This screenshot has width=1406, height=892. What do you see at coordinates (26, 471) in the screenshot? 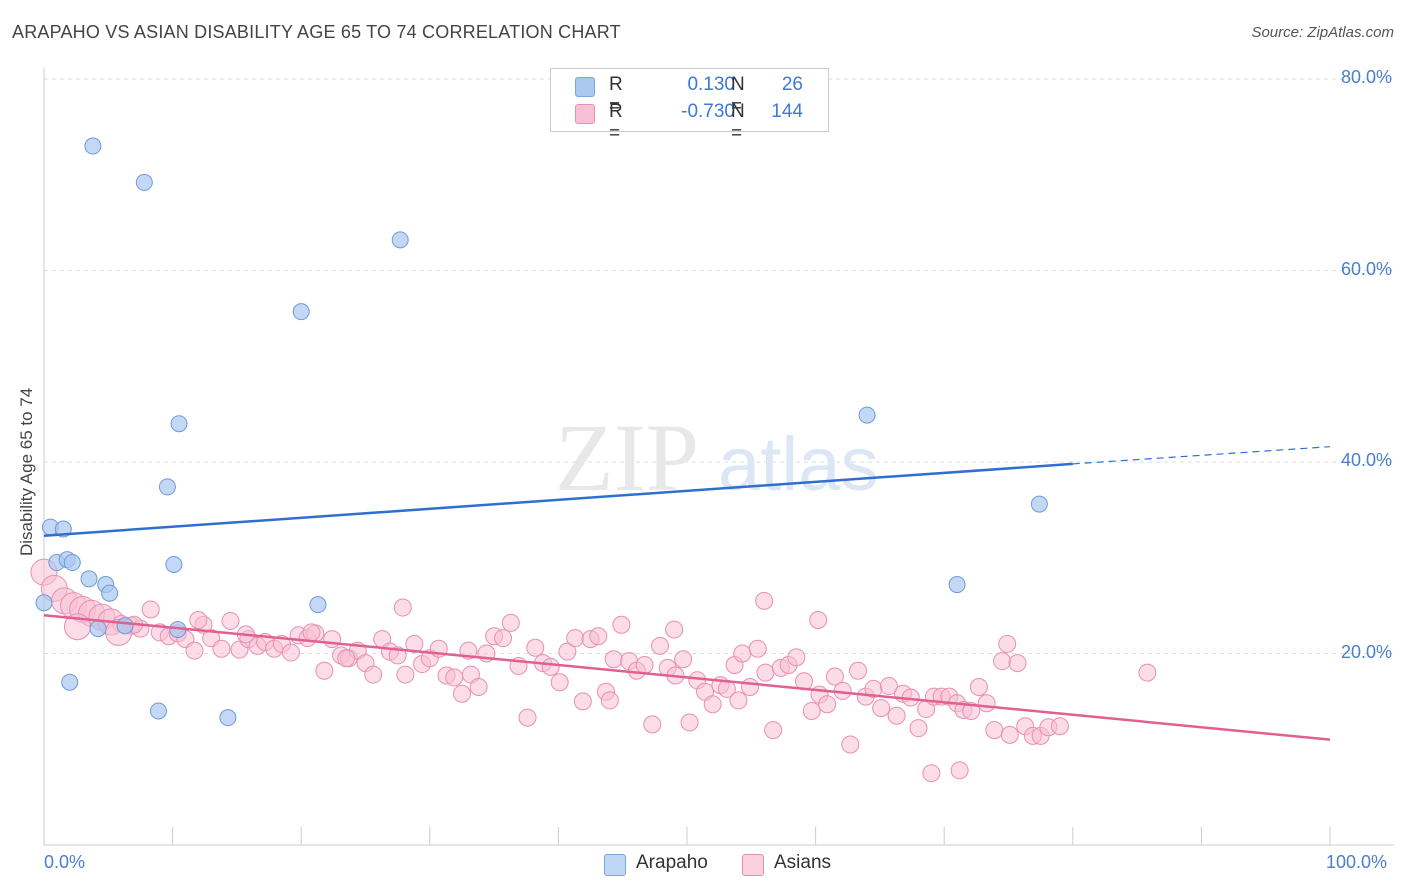
I see `y-axis-label: Disability Age 65 to 74` at bounding box center [26, 471].